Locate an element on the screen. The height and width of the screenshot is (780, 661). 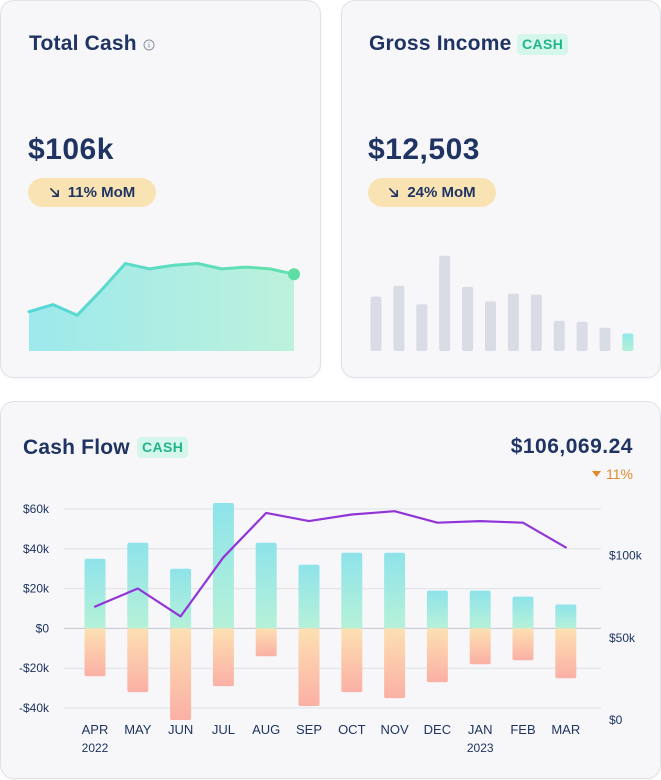
x-tick-label: FEB is located at coordinates (522, 729).